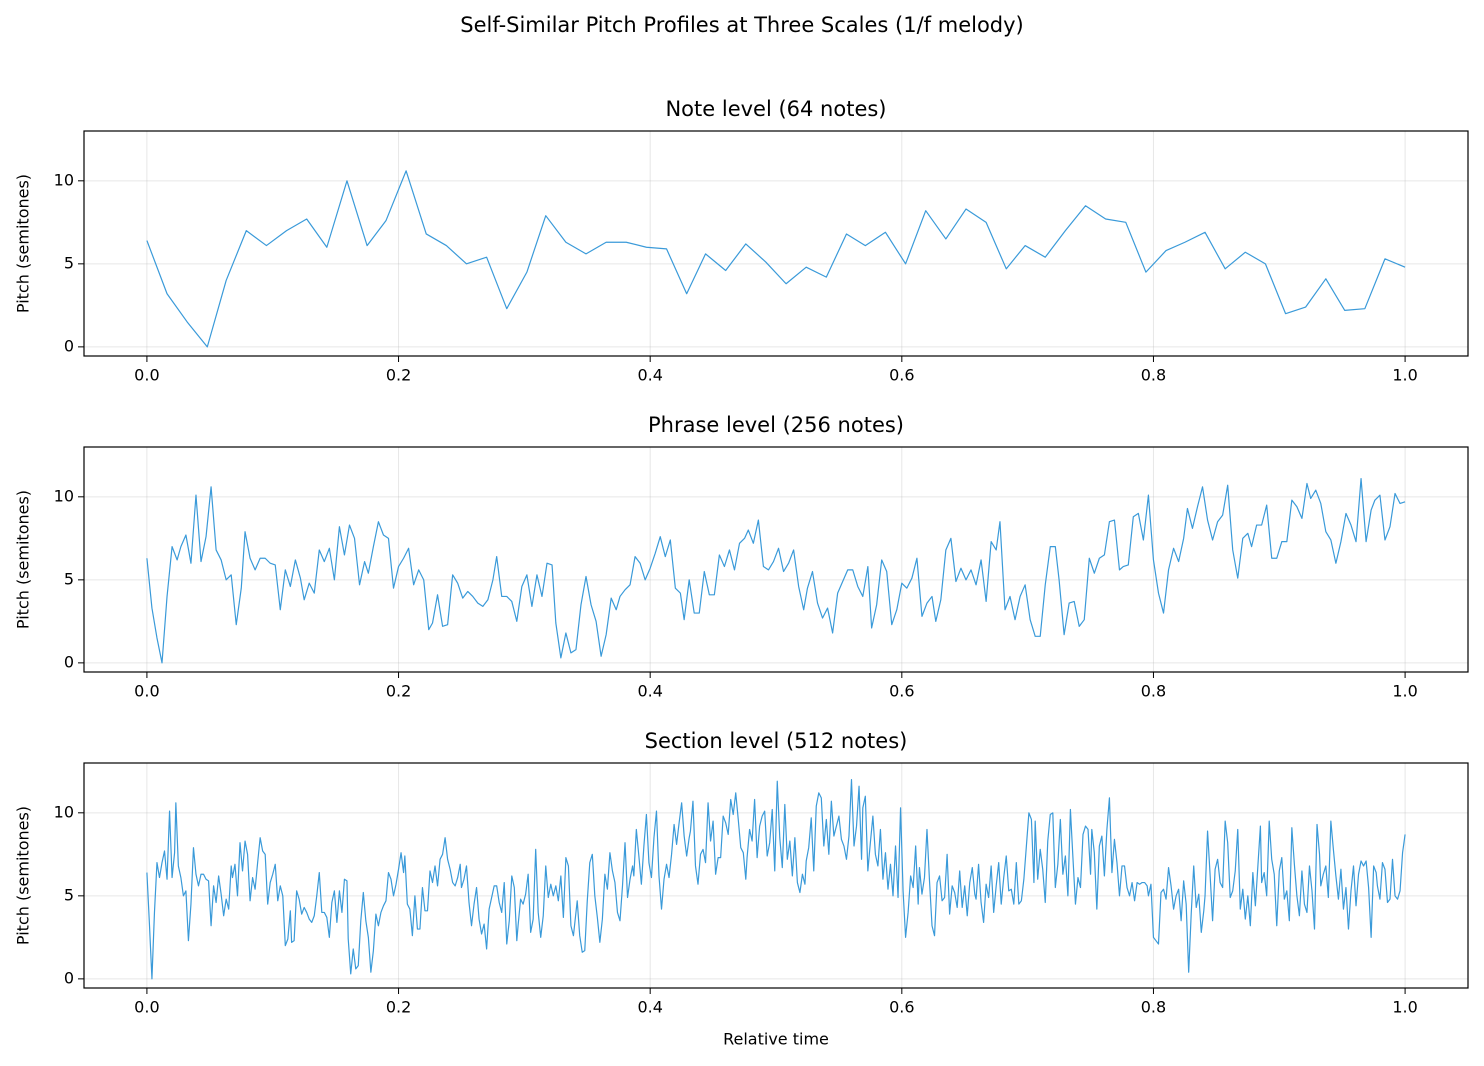 This screenshot has height=1066, width=1484. I want to click on panel-title: Note level (64 notes), so click(775, 109).